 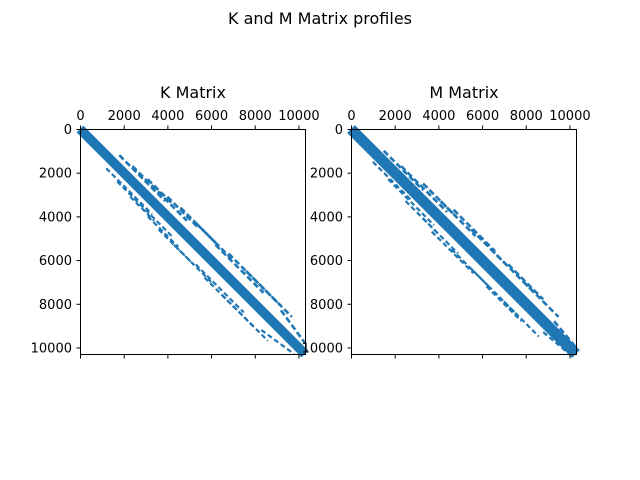 I want to click on k-matrix-y-tick-label: 8000, so click(x=55, y=305).